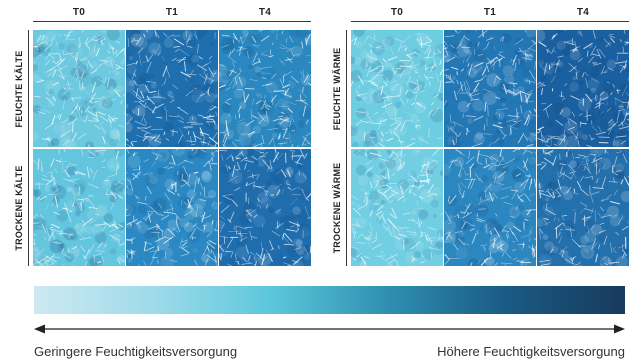 The image size is (629, 364). What do you see at coordinates (490, 207) in the screenshot?
I see `micrograph-trockene-waerme-t1` at bounding box center [490, 207].